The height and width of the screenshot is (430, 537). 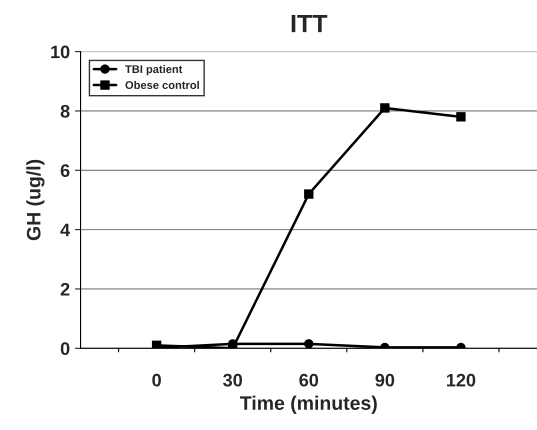 What do you see at coordinates (35, 200) in the screenshot?
I see `y-axis-title: GH (ug/l)` at bounding box center [35, 200].